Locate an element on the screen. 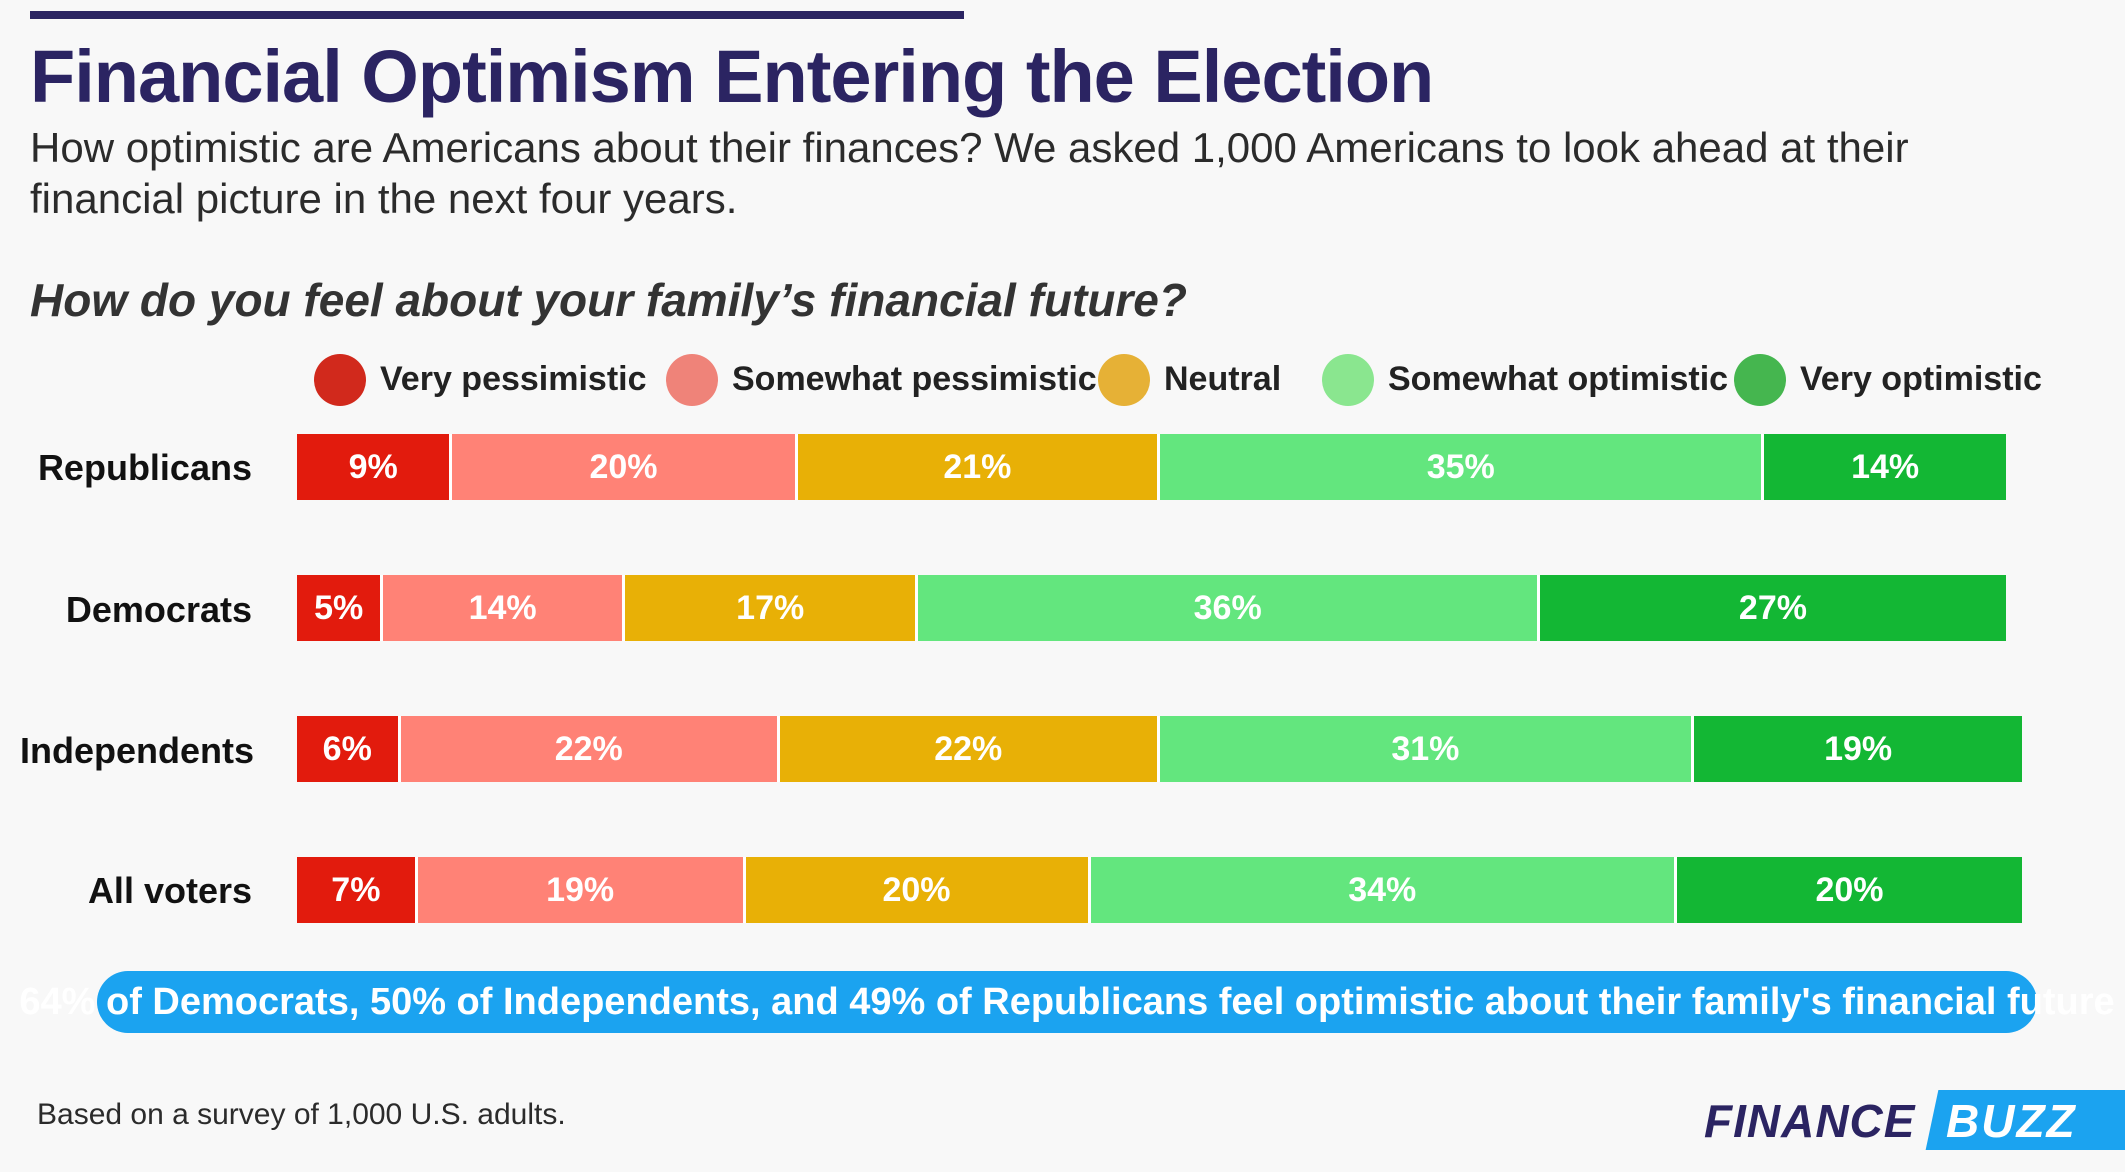 The image size is (2125, 1172). legend-label: Very optimistic is located at coordinates (1921, 379).